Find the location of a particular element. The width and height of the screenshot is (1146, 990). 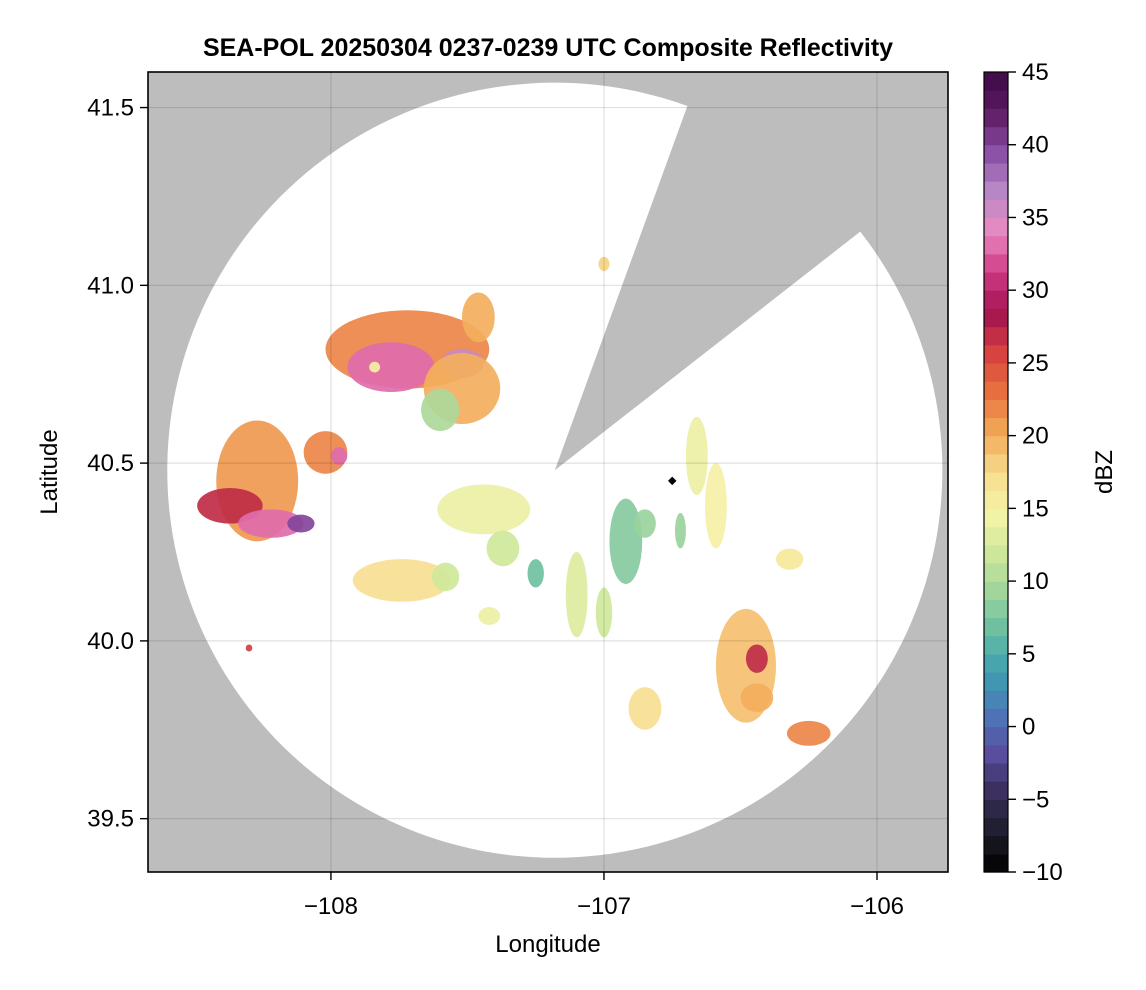

colorbar-tick-label: 30 is located at coordinates (1035, 290).